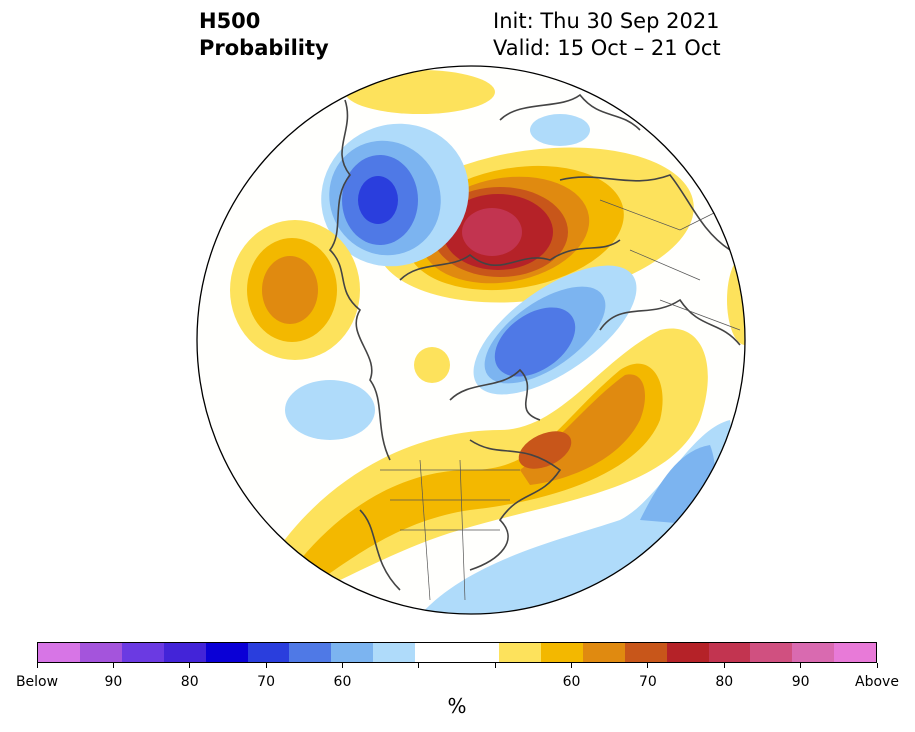 The height and width of the screenshot is (732, 915). I want to click on valid-range: Valid: 15 Oct – 21 Oct, so click(607, 48).